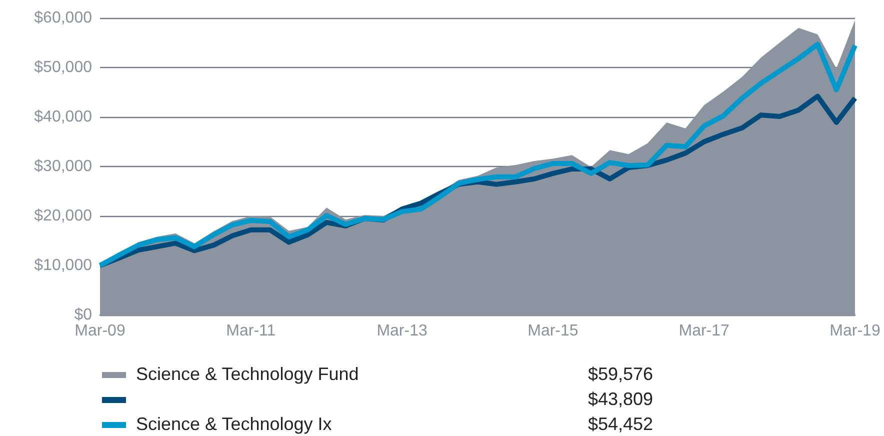 The image size is (884, 436). I want to click on text: $43,809, so click(621, 399).